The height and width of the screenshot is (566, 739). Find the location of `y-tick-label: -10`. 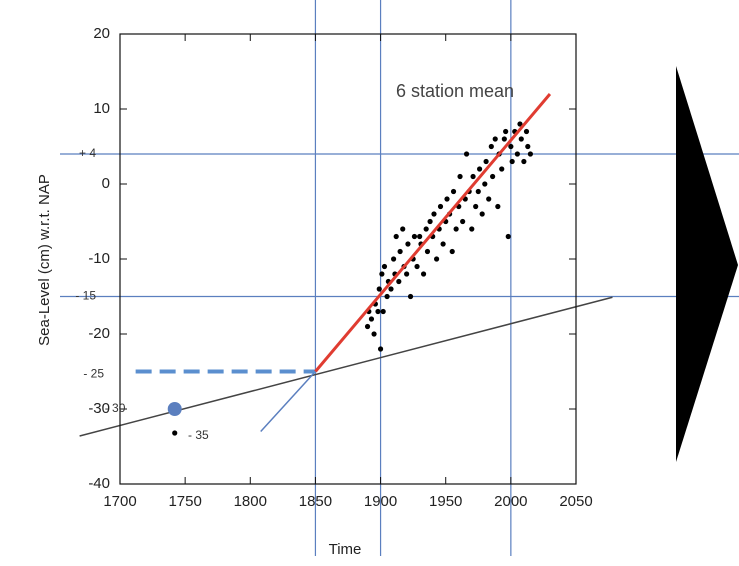

y-tick-label: -10 is located at coordinates (99, 258).